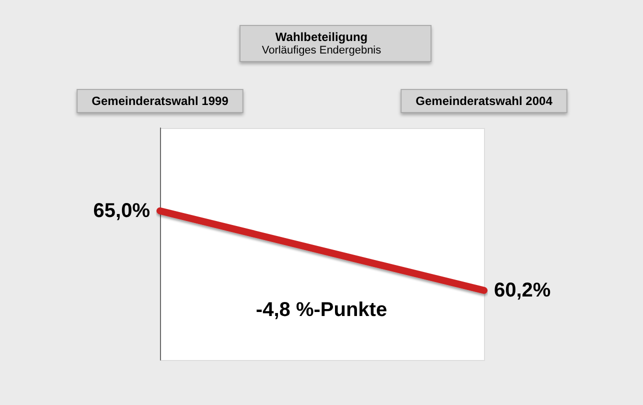 The height and width of the screenshot is (405, 643). I want to click on chart-subtitle: Vorläufiges Endergebnis, so click(322, 50).